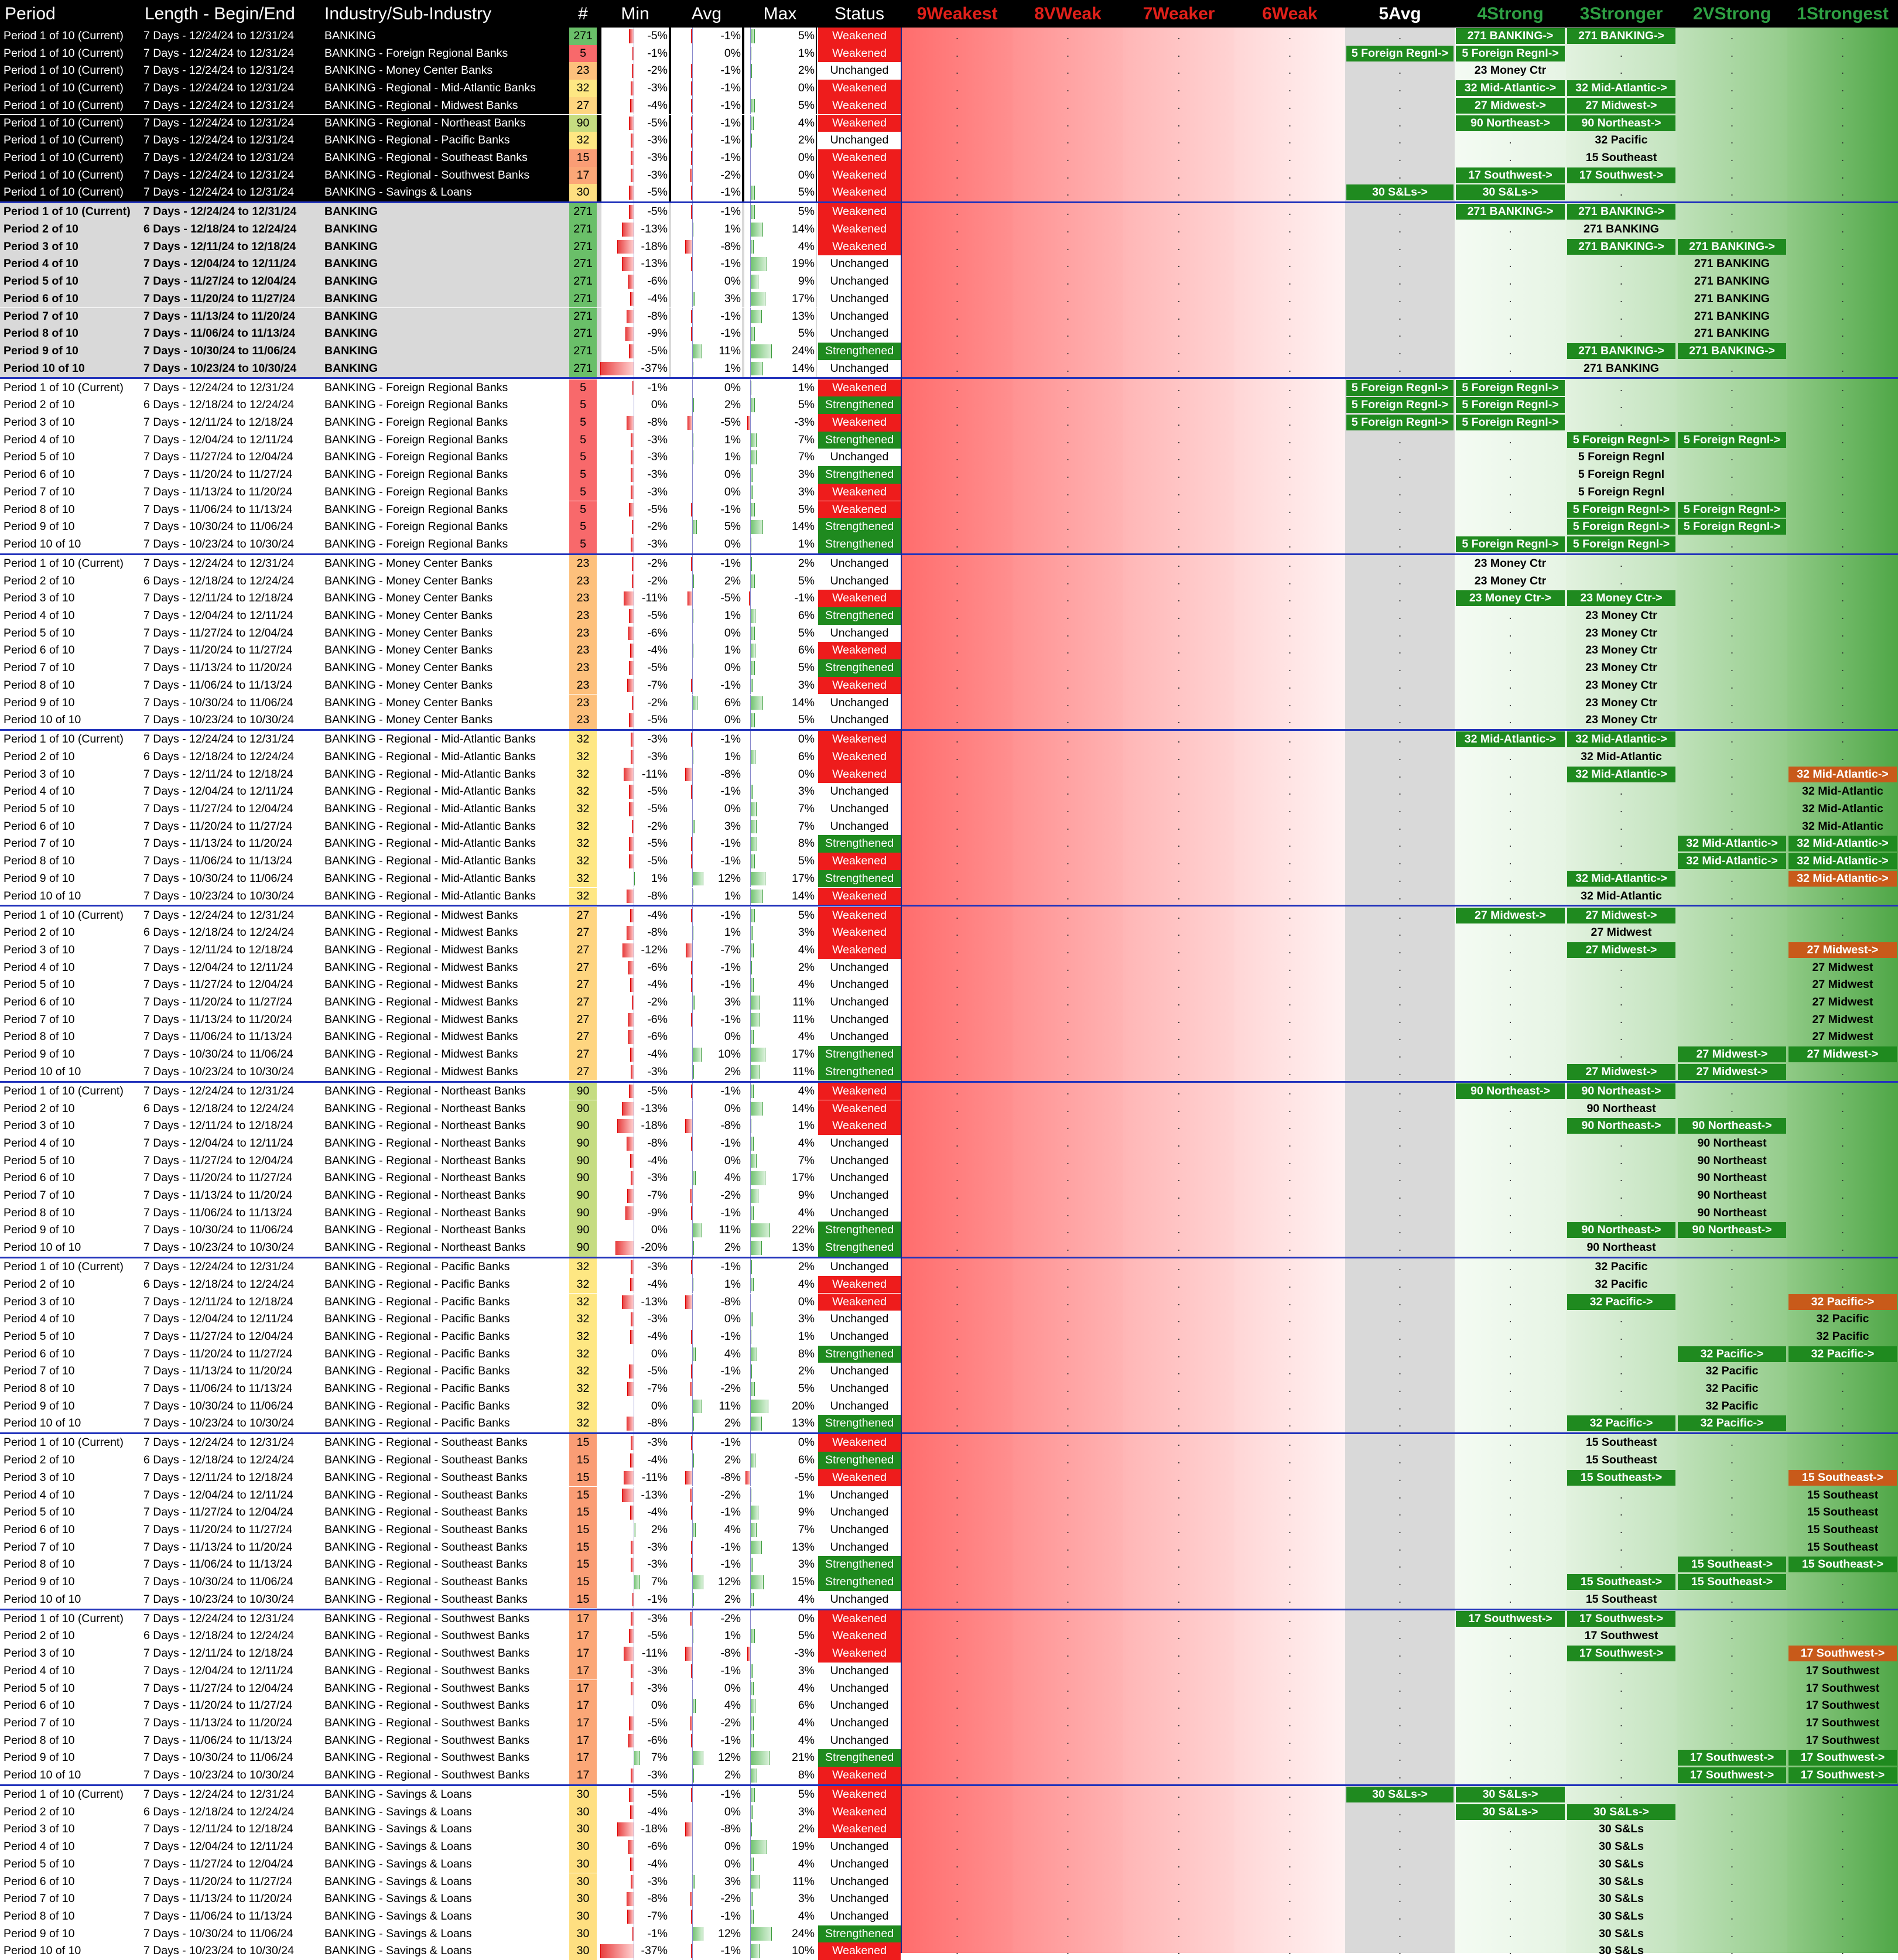 The height and width of the screenshot is (1960, 1898). Describe the element at coordinates (732, 1072) in the screenshot. I see `data-label-avg: 2%` at that location.